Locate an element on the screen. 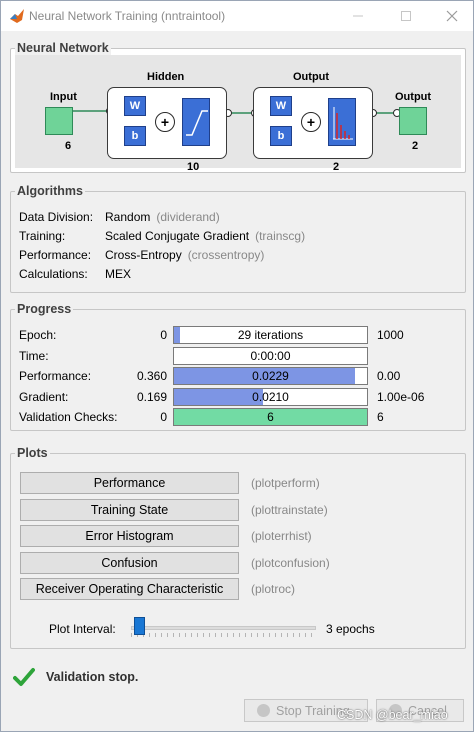 The image size is (474, 732). close-icon is located at coordinates (452, 16).